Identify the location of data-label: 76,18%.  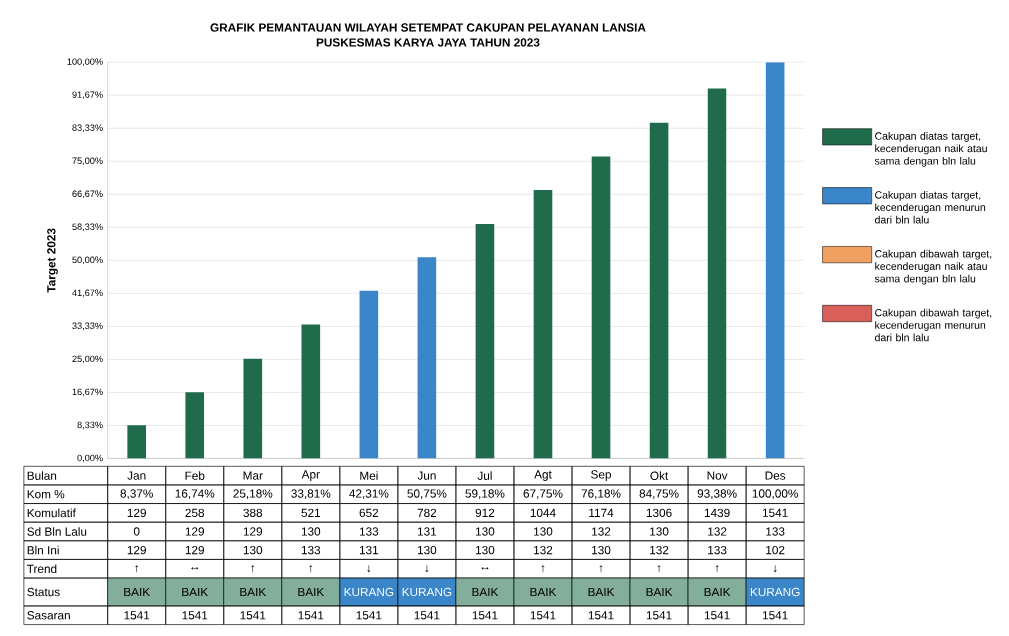
(601, 494).